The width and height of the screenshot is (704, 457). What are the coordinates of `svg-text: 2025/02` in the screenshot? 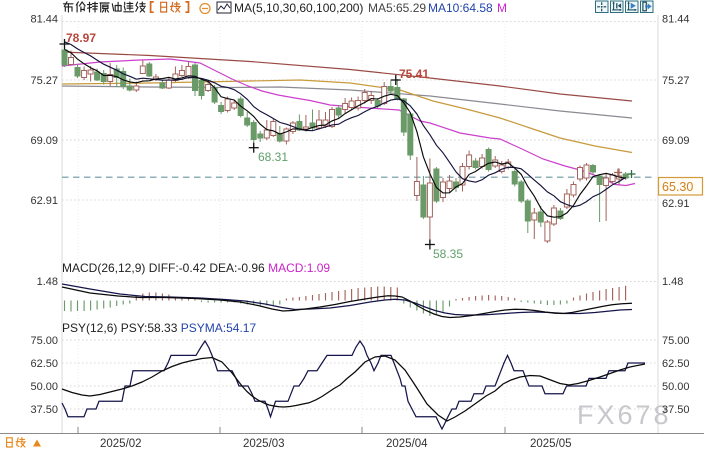 It's located at (121, 444).